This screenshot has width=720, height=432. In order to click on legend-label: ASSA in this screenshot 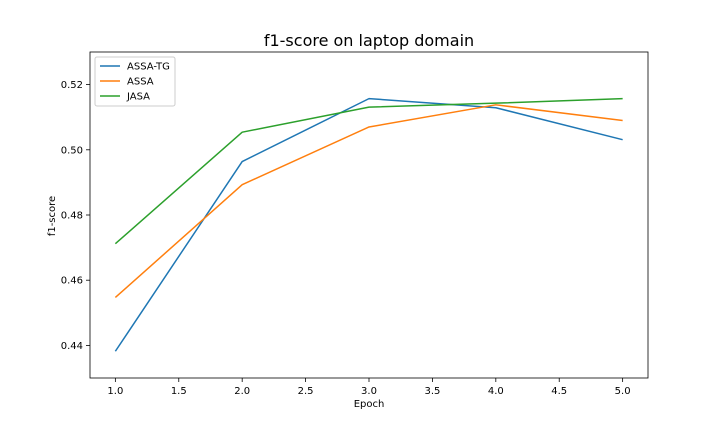, I will do `click(140, 82)`.